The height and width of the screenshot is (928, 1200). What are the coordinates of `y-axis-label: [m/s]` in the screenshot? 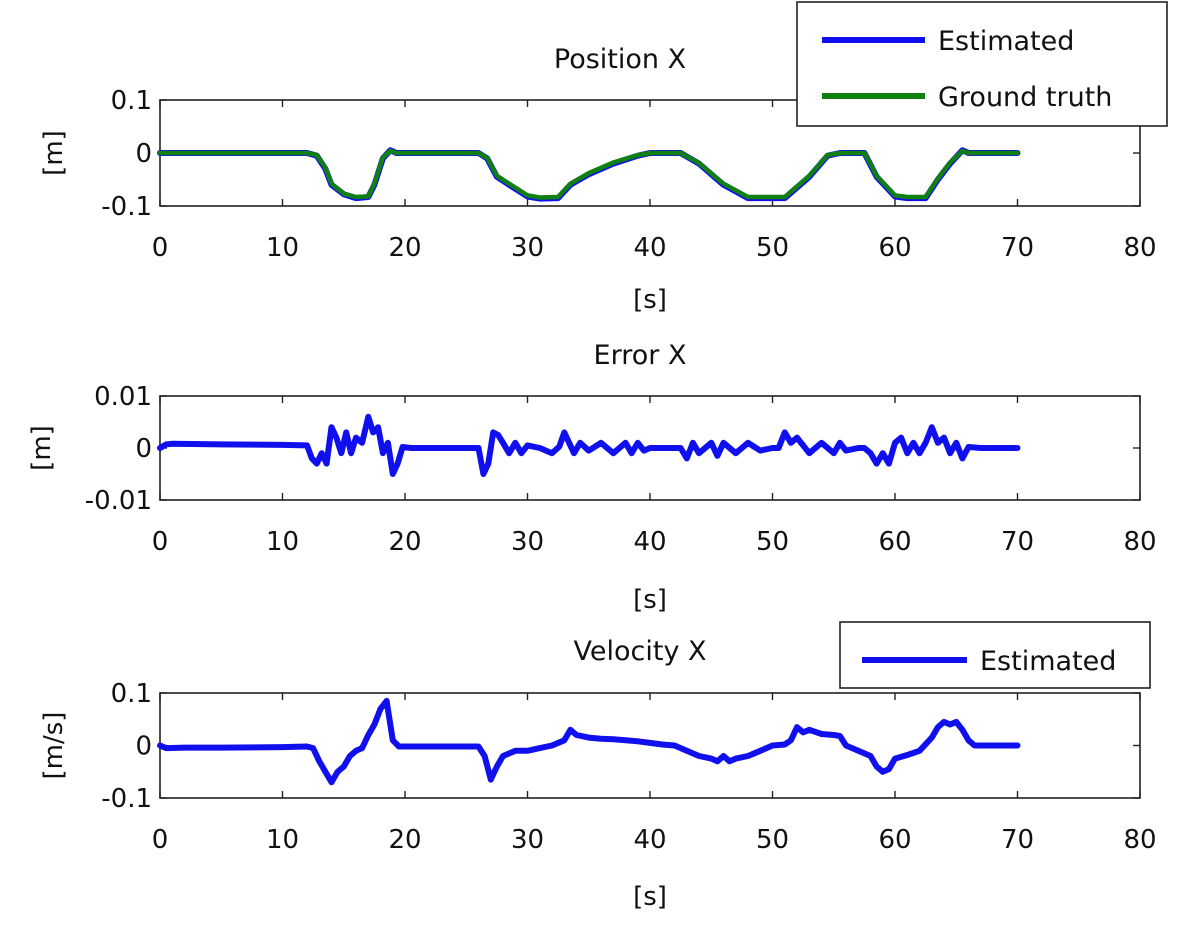 It's located at (54, 746).